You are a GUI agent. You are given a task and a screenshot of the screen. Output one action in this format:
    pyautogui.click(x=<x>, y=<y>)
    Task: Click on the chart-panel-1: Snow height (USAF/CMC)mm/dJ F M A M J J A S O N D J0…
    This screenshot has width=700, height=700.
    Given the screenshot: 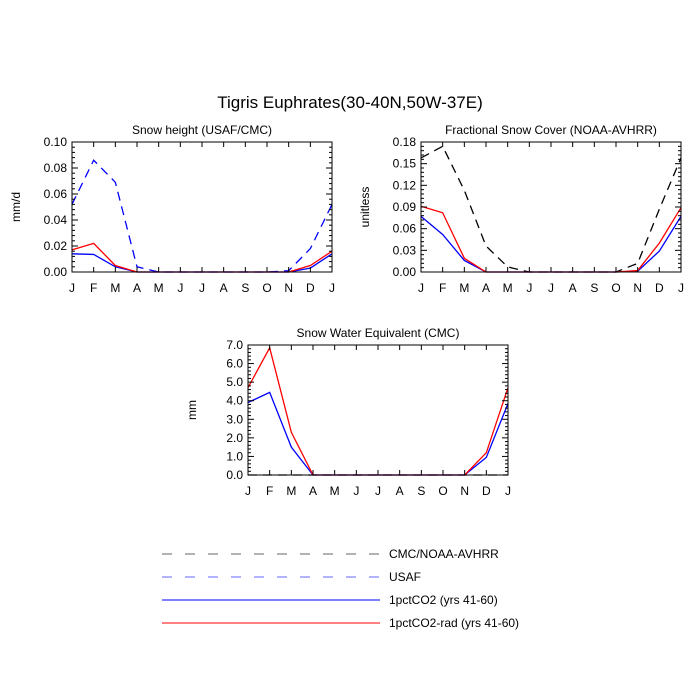 What is the action you would take?
    pyautogui.click(x=172, y=209)
    